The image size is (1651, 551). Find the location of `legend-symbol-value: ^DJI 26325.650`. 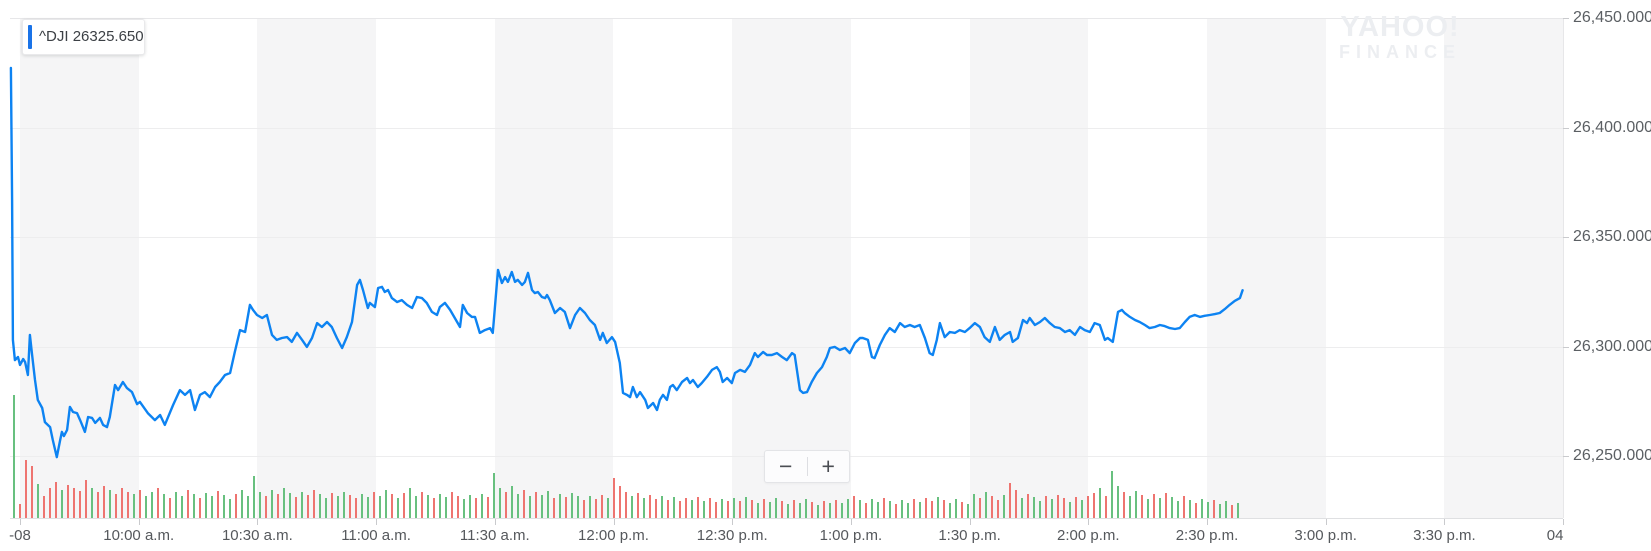

legend-symbol-value: ^DJI 26325.650 is located at coordinates (91, 36).